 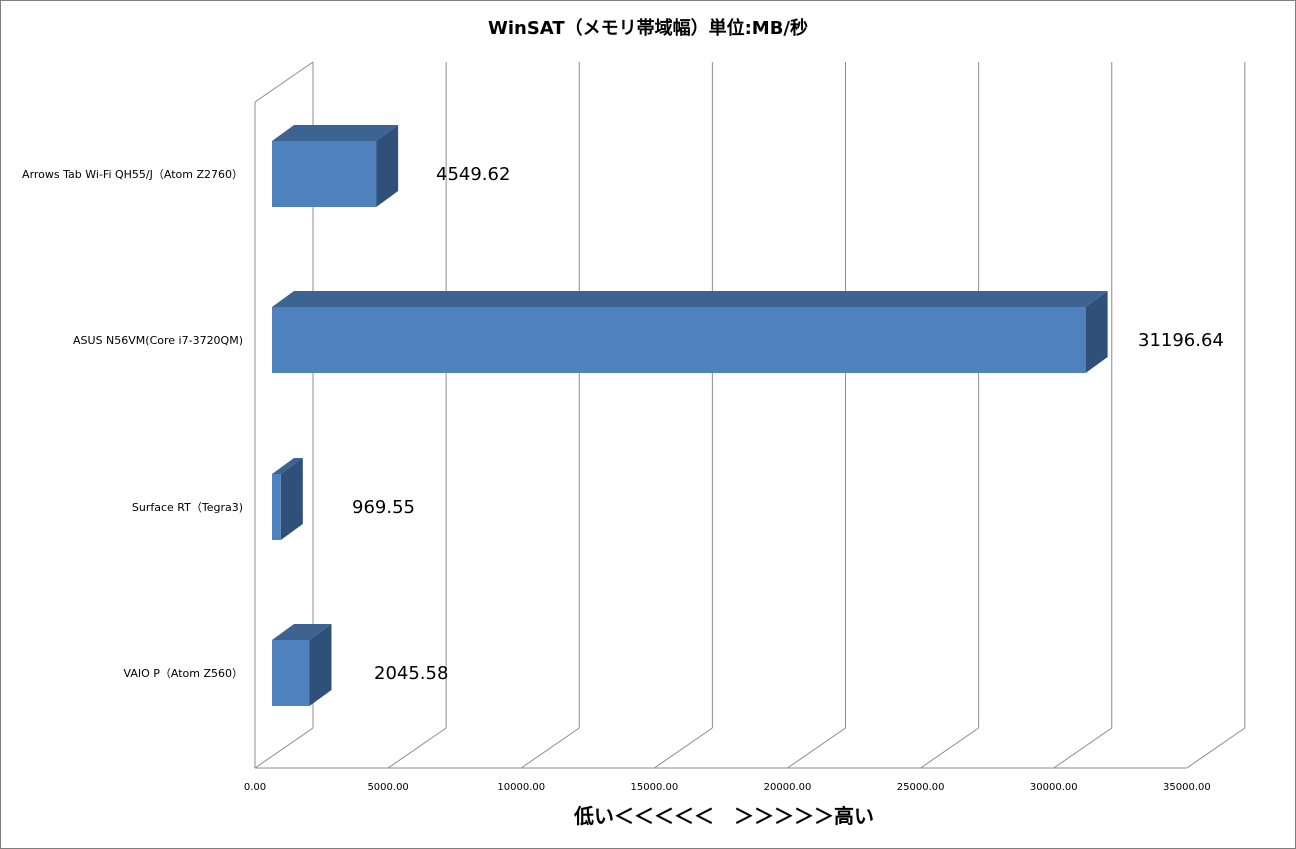 I want to click on data-label: 4549.62, so click(x=473, y=174).